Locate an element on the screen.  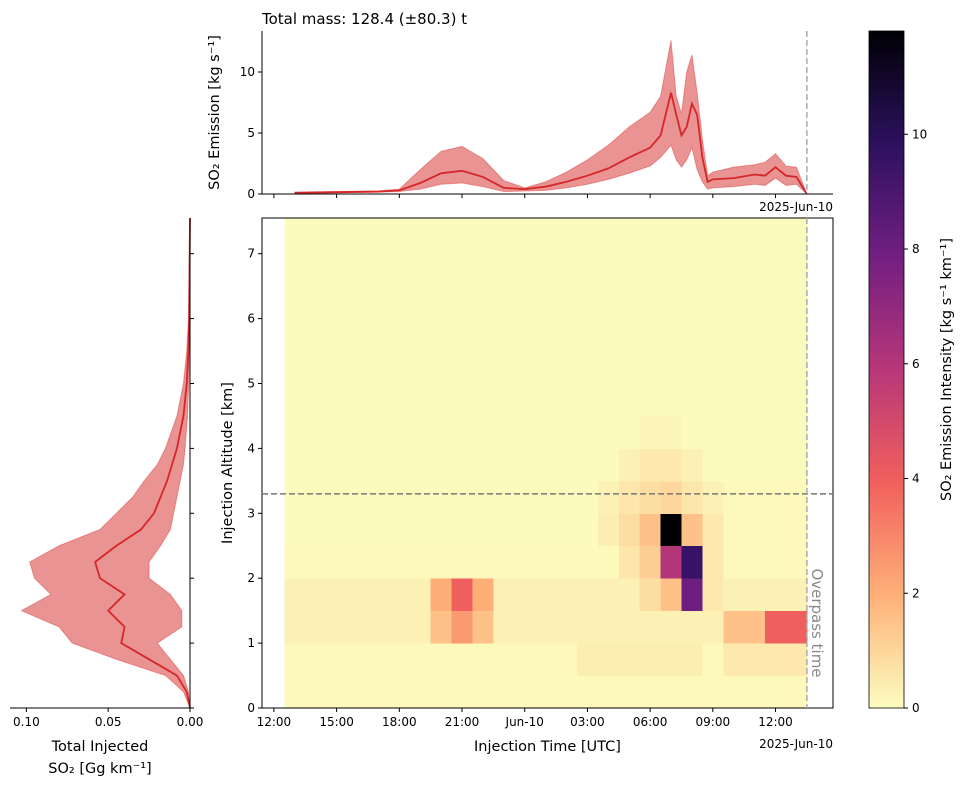
x-tick-label: 0.10 is located at coordinates (26, 722).